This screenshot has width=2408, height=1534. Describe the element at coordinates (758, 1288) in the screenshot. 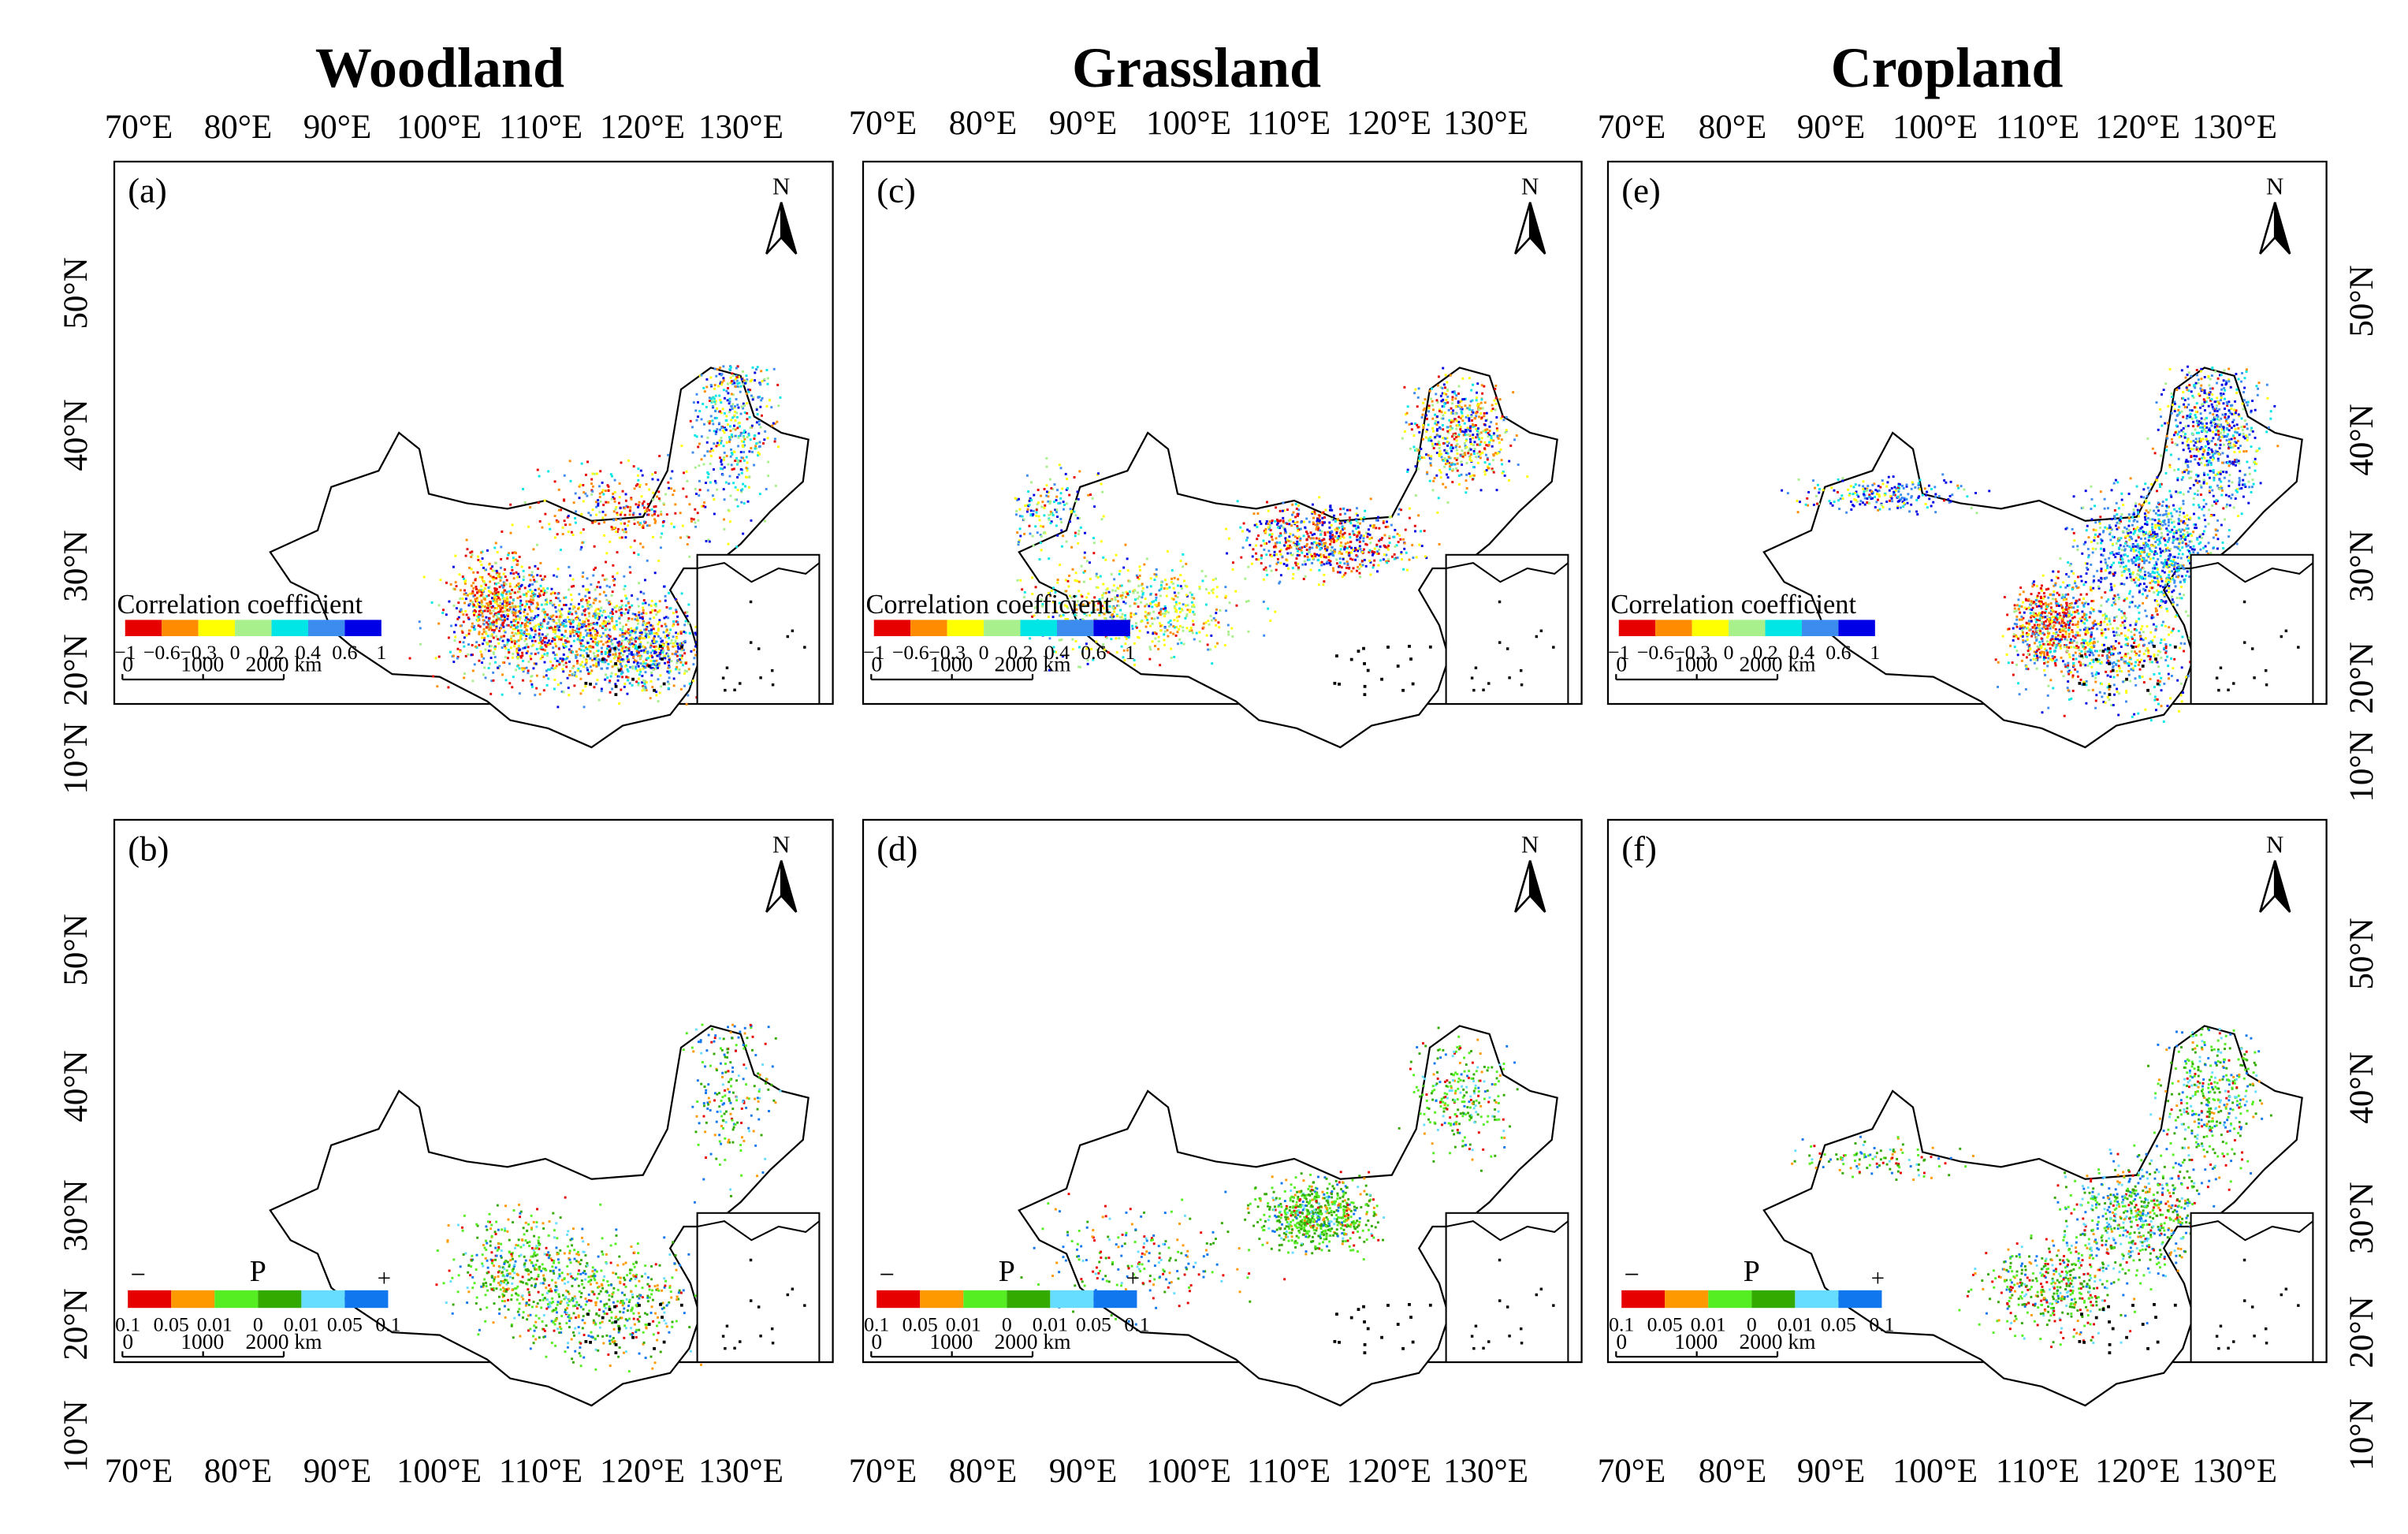

I see `south-china-sea-inset` at that location.